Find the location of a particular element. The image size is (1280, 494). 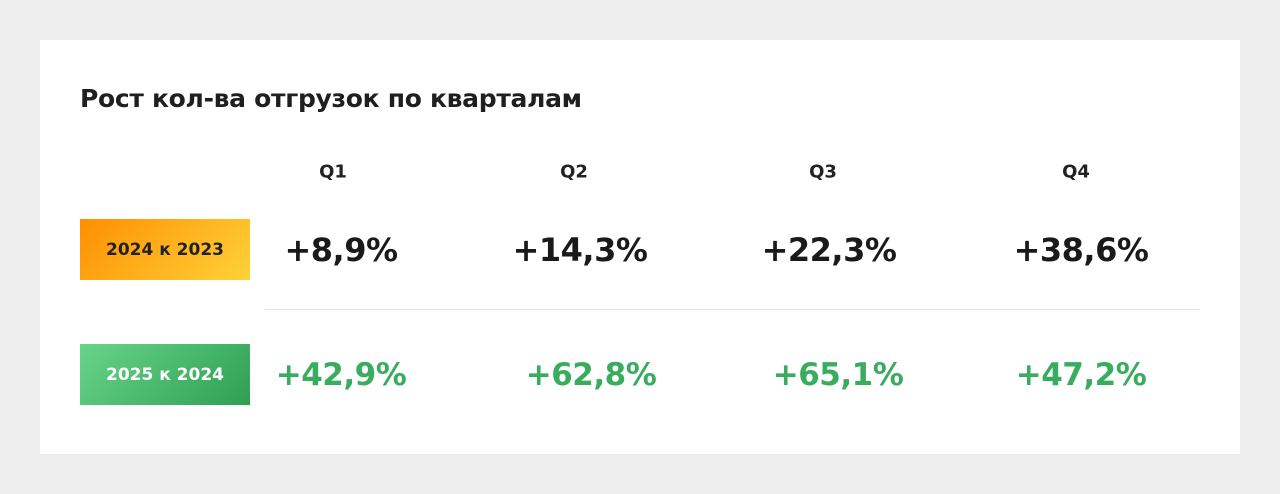

row-label: 2025 к 2024 is located at coordinates (165, 374).